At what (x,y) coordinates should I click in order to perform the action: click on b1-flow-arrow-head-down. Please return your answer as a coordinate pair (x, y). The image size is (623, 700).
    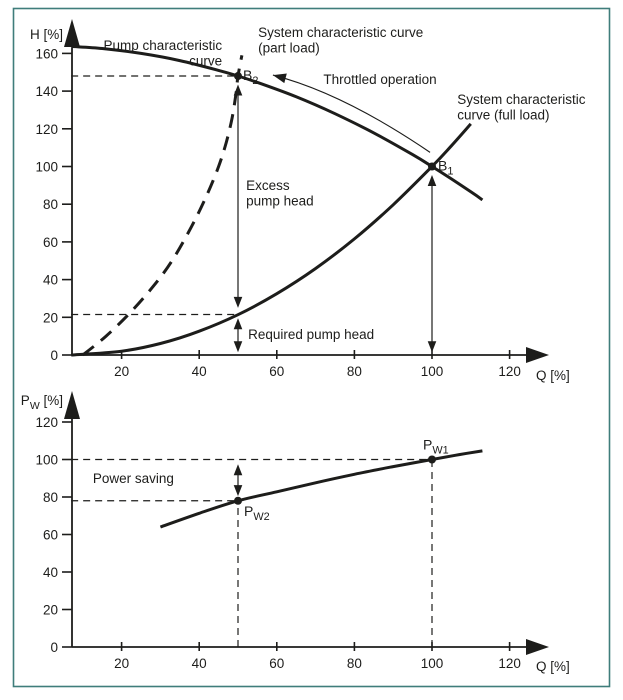
    Looking at the image, I should click on (432, 347).